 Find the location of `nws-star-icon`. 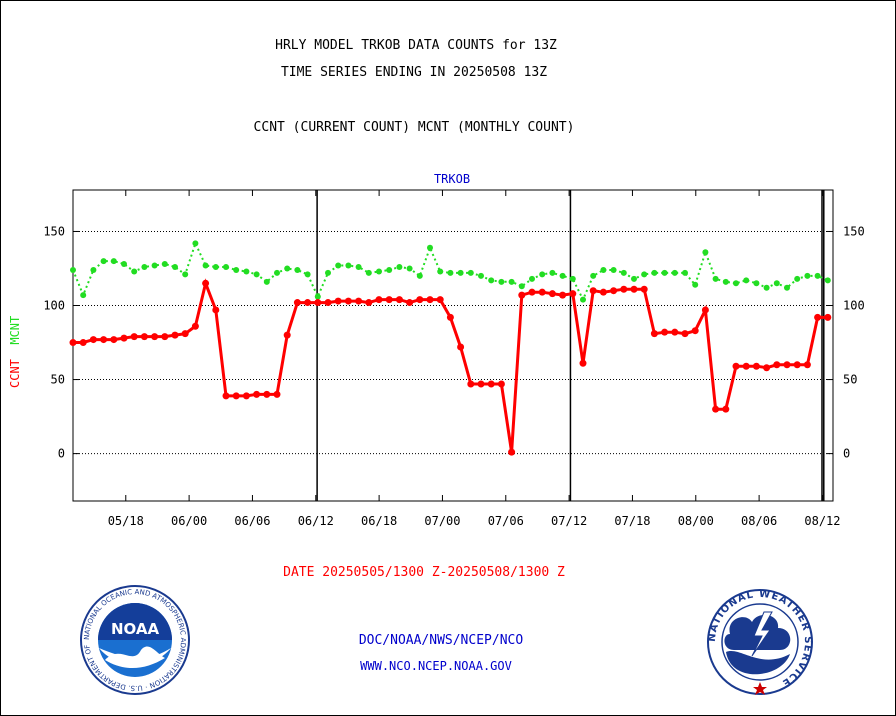

nws-star-icon is located at coordinates (760, 688).